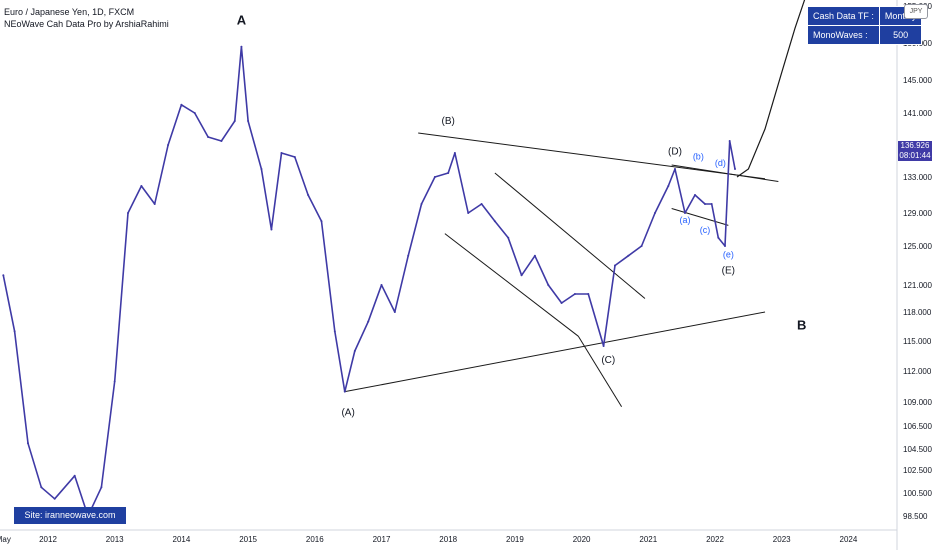  What do you see at coordinates (917, 341) in the screenshot?
I see `y-tick-label: 115.000` at bounding box center [917, 341].